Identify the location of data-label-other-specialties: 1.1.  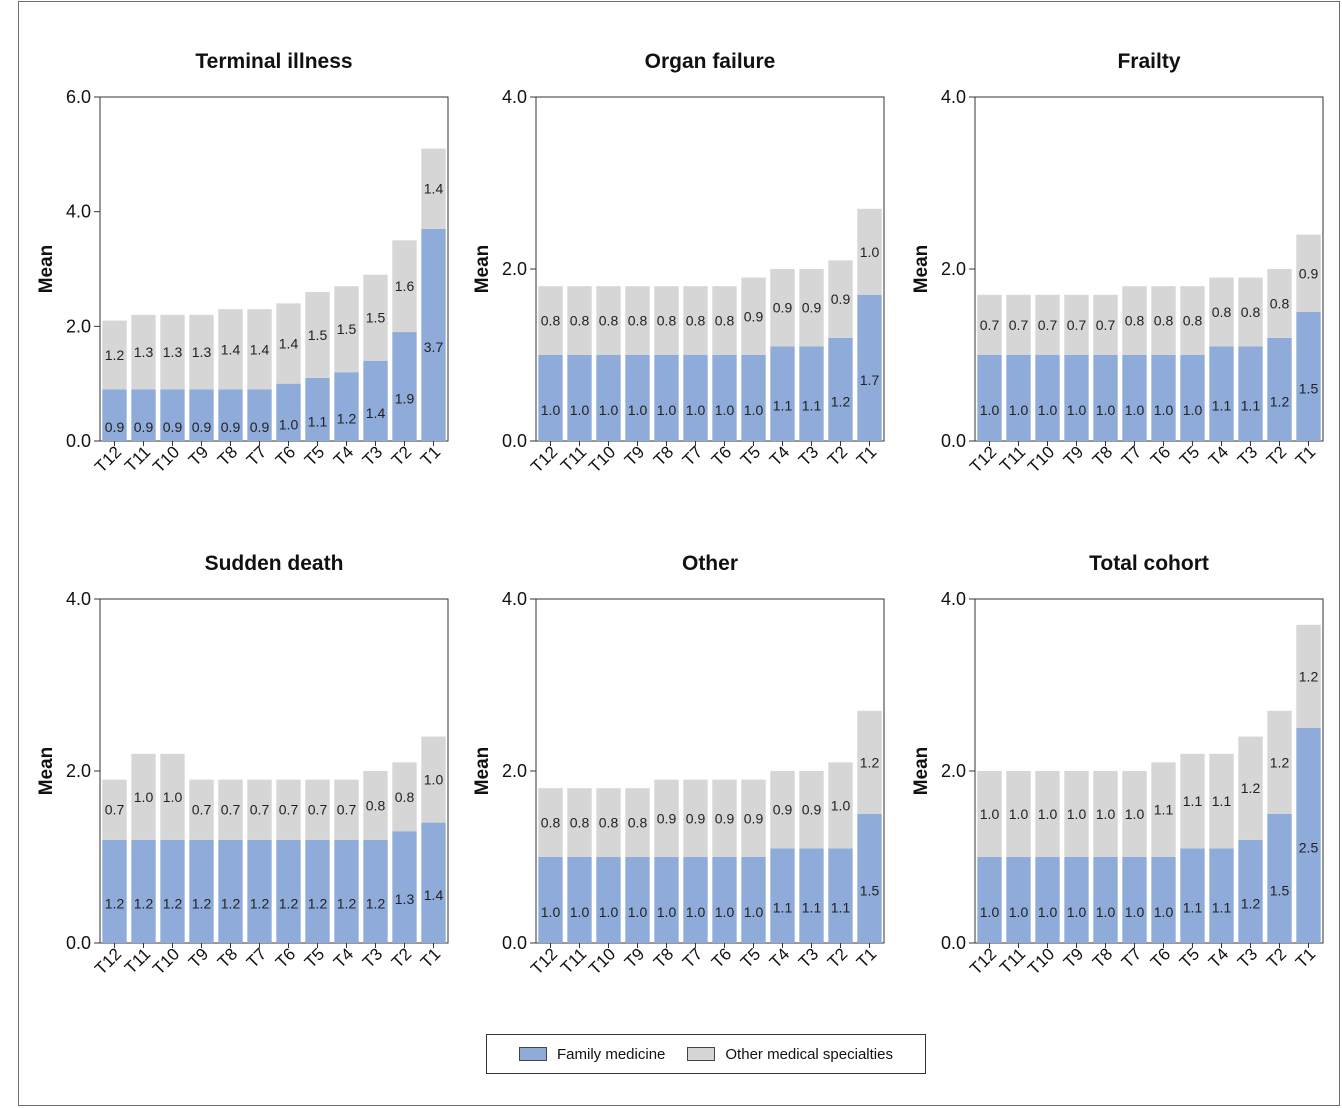
(1193, 801).